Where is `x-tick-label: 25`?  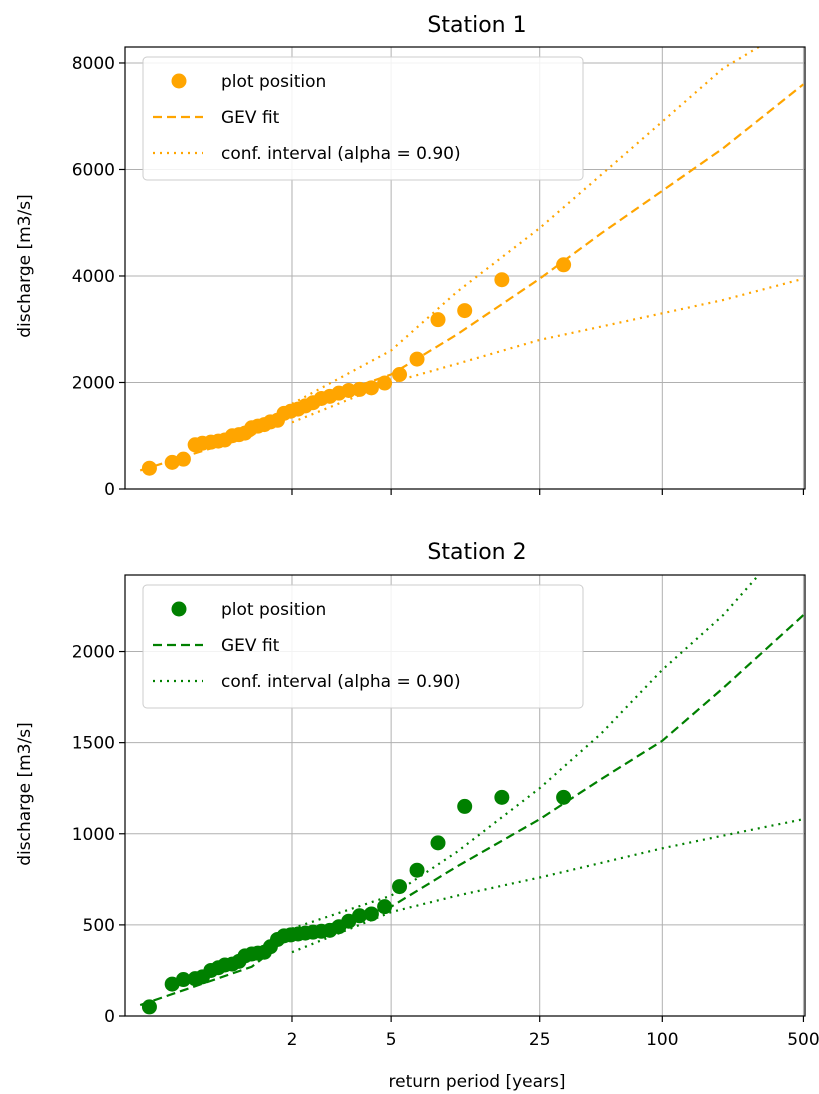
x-tick-label: 25 is located at coordinates (540, 1040).